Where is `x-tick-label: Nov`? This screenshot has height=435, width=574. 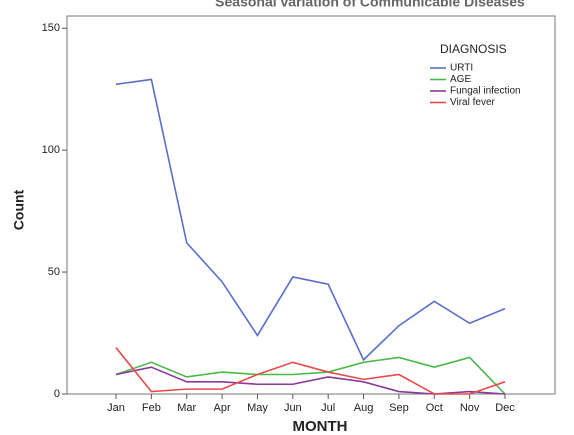
x-tick-label: Nov is located at coordinates (470, 408).